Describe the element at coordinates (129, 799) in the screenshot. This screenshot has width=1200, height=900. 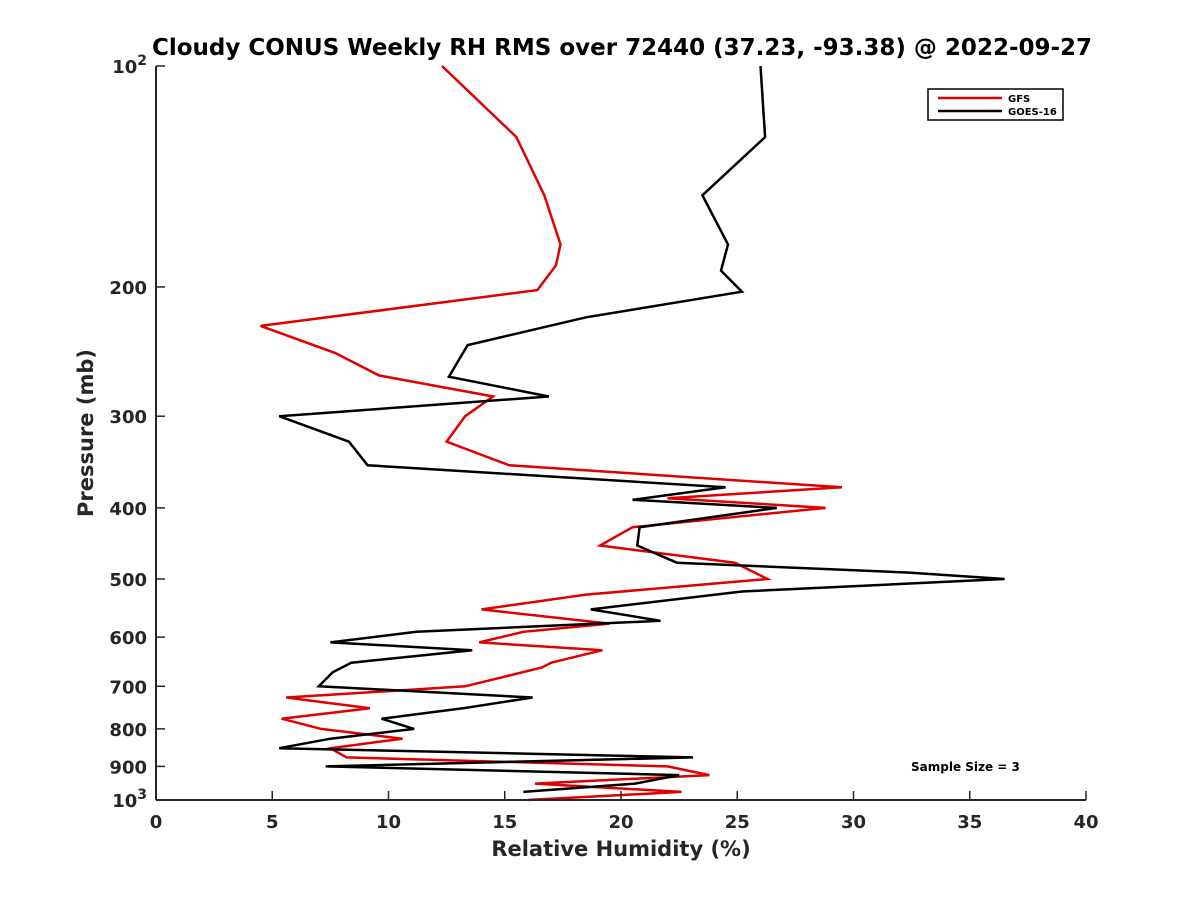
I see `y-tick-label: 10³` at that location.